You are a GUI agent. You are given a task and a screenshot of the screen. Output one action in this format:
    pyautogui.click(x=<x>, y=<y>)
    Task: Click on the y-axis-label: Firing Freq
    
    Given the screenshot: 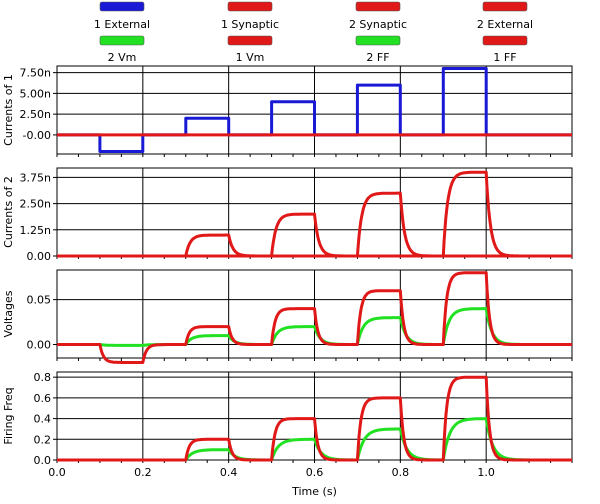 What is the action you would take?
    pyautogui.click(x=8, y=415)
    